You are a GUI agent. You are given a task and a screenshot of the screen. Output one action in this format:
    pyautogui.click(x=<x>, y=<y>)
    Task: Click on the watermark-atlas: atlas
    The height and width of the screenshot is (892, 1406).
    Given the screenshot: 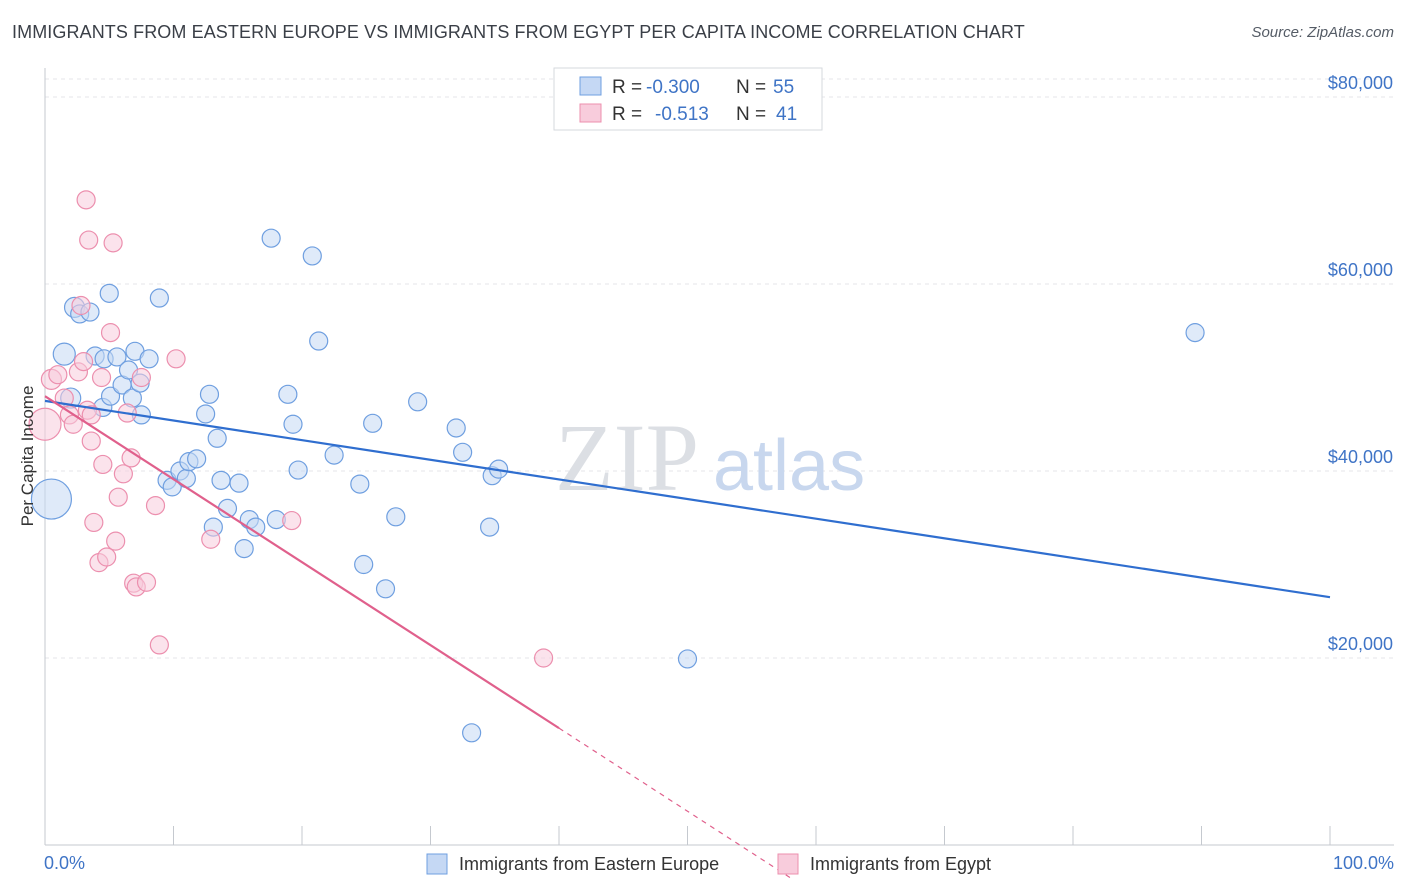 What is the action you would take?
    pyautogui.click(x=789, y=466)
    